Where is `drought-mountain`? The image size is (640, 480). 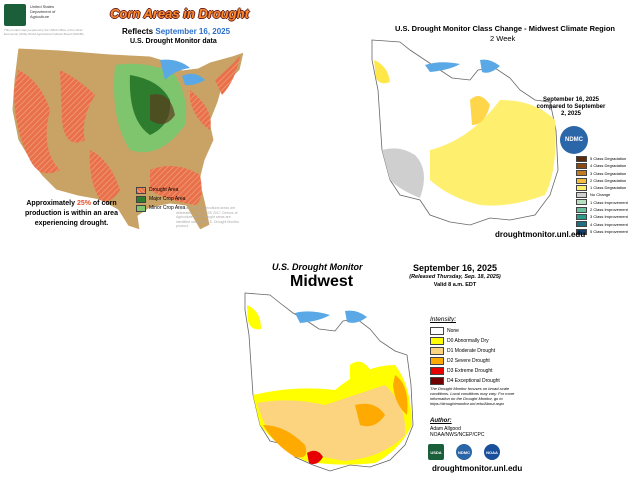
drought-mountain is located at coordinates (77, 106).